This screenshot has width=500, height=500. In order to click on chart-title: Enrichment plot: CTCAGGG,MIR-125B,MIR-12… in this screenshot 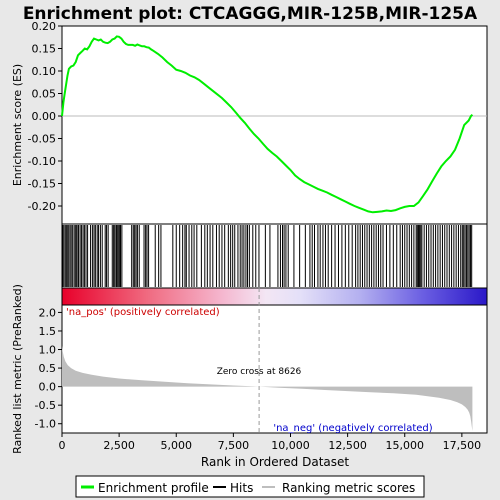, I will do `click(250, 14)`.